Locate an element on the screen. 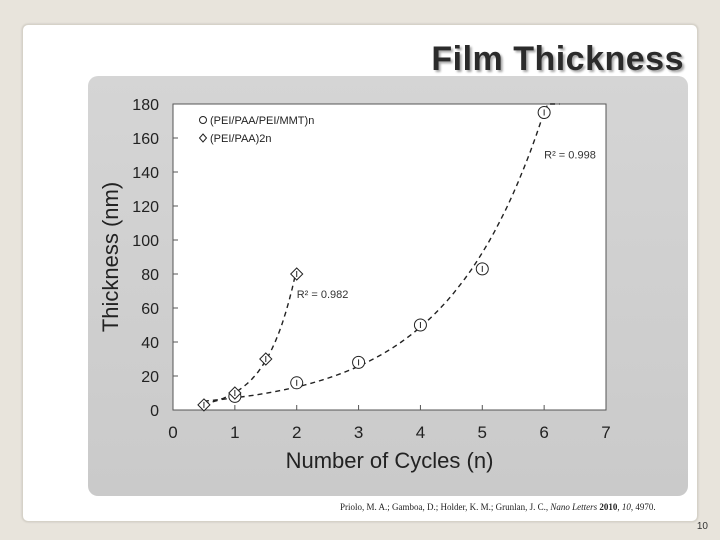 Image resolution: width=720 pixels, height=540 pixels. x-tick-label: 3 is located at coordinates (358, 432).